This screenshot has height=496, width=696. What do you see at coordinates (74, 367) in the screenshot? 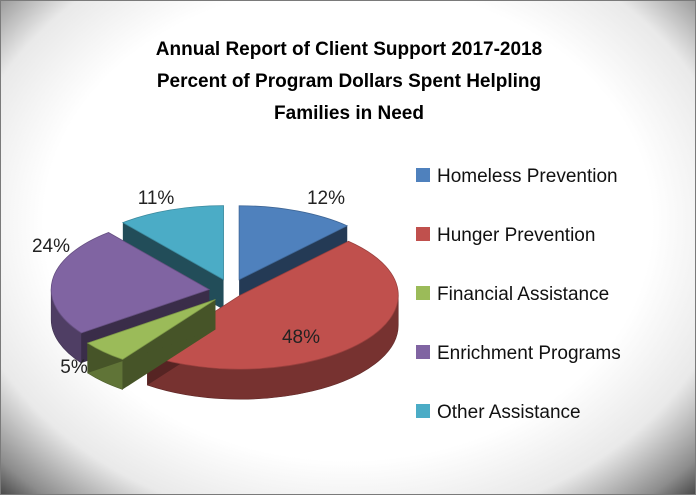
I see `data-label-financial-assistance: 5%` at bounding box center [74, 367].